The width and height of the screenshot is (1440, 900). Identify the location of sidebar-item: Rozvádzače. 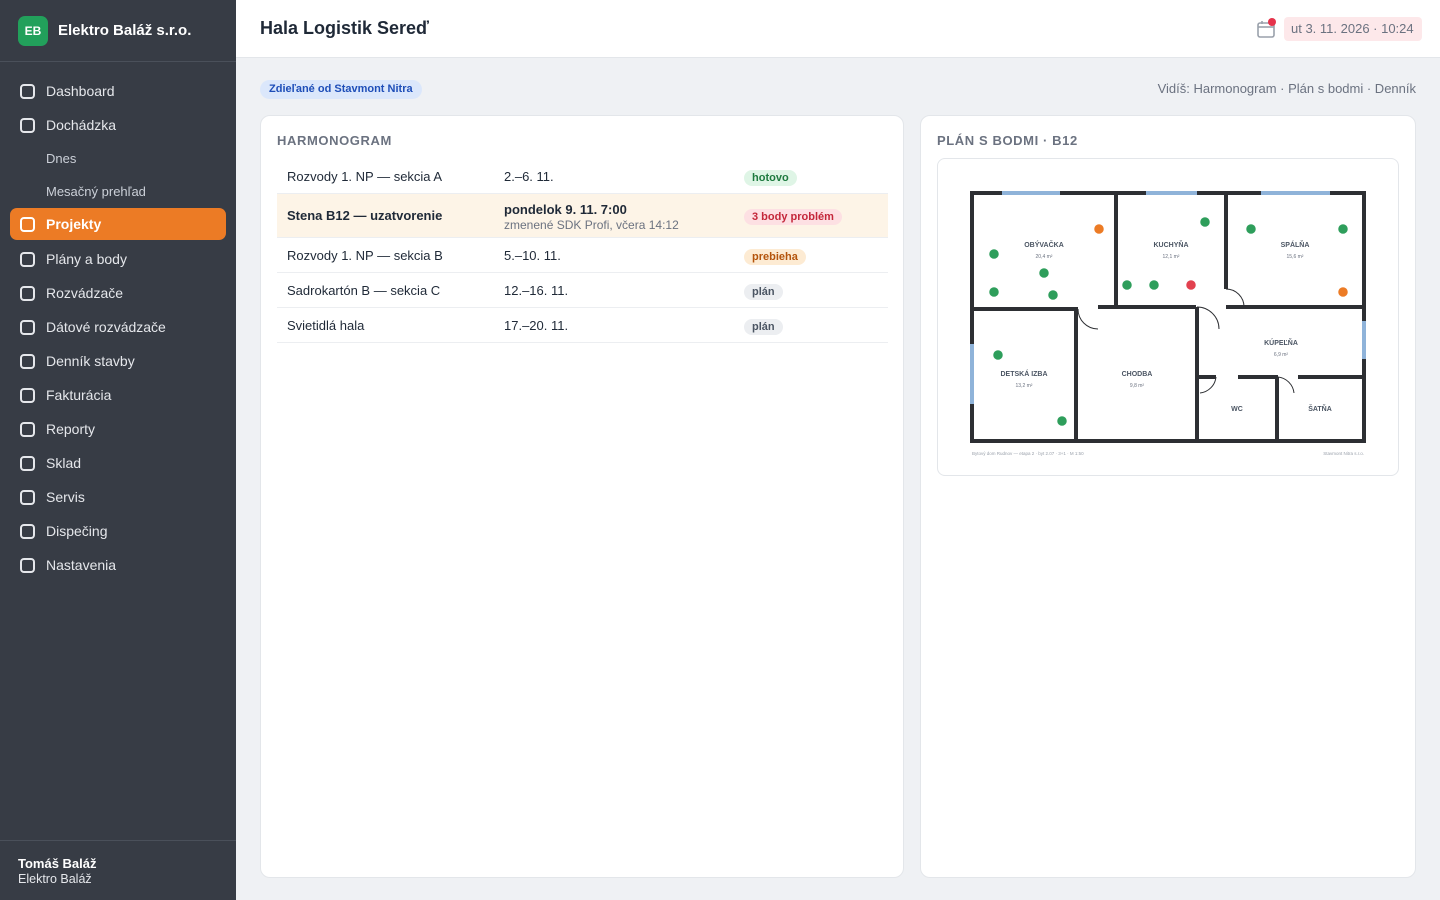
(118, 293).